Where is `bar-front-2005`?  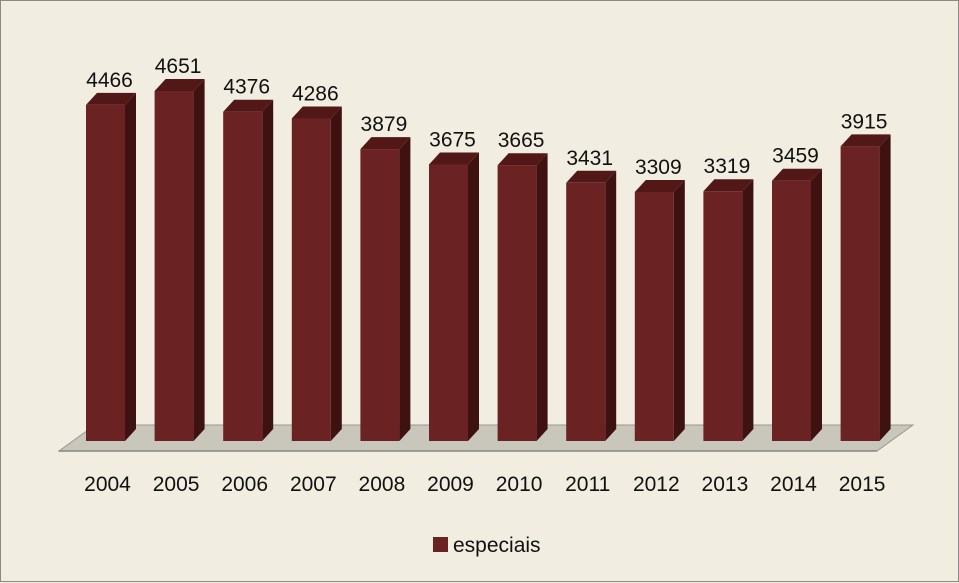 bar-front-2005 is located at coordinates (174, 266).